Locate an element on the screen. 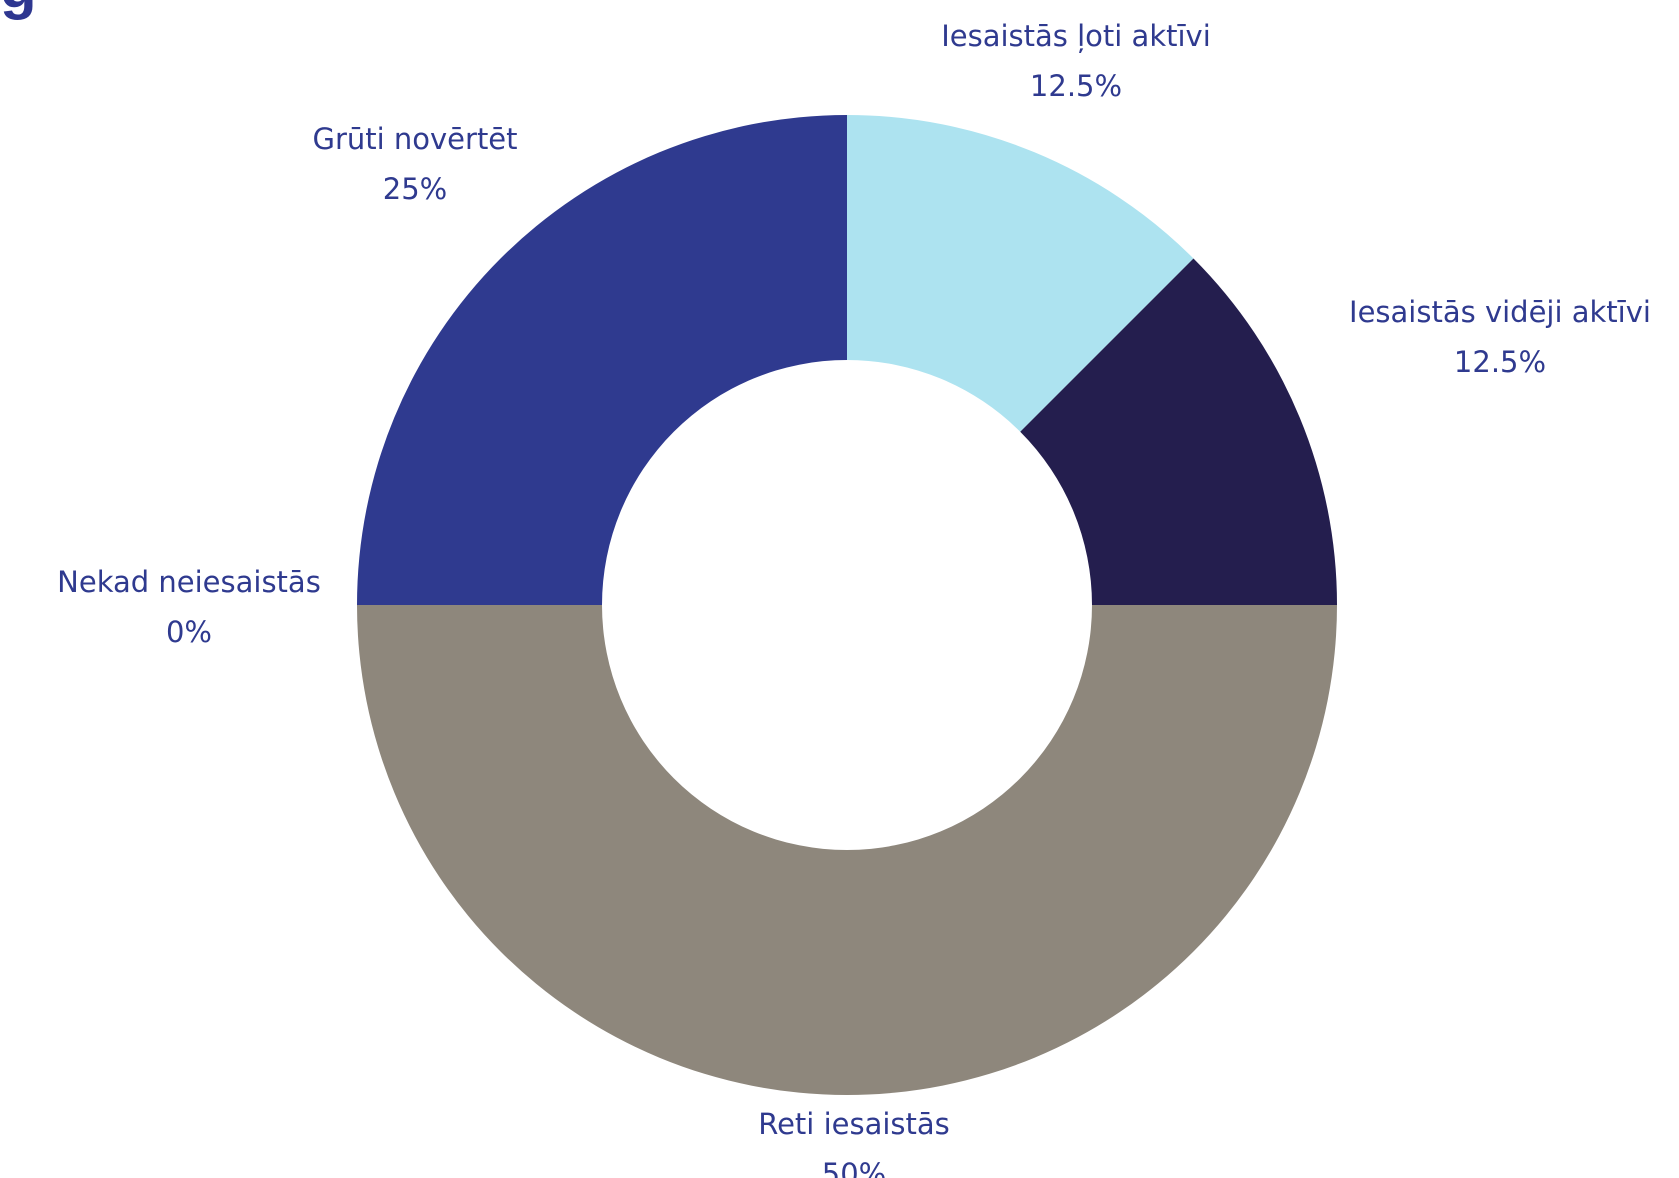  title-fragment: g is located at coordinates (18, 11).